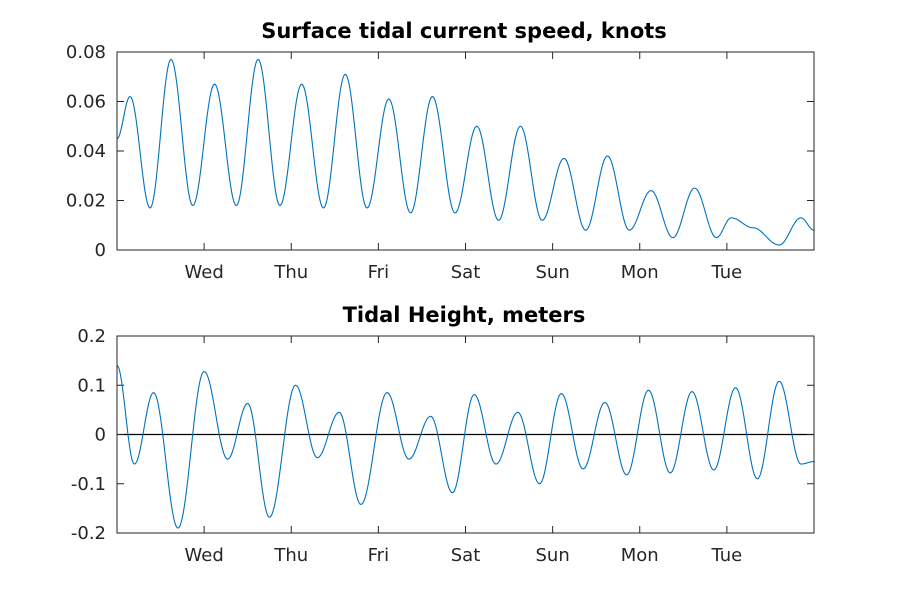  What do you see at coordinates (86, 102) in the screenshot?
I see `current-speed-y-tick-label: 0.06` at bounding box center [86, 102].